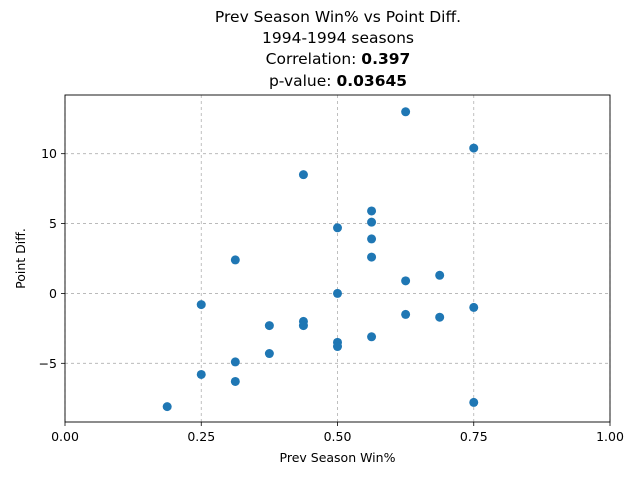 This screenshot has height=480, width=640. What do you see at coordinates (53, 293) in the screenshot?
I see `y-tick-label: 0` at bounding box center [53, 293].